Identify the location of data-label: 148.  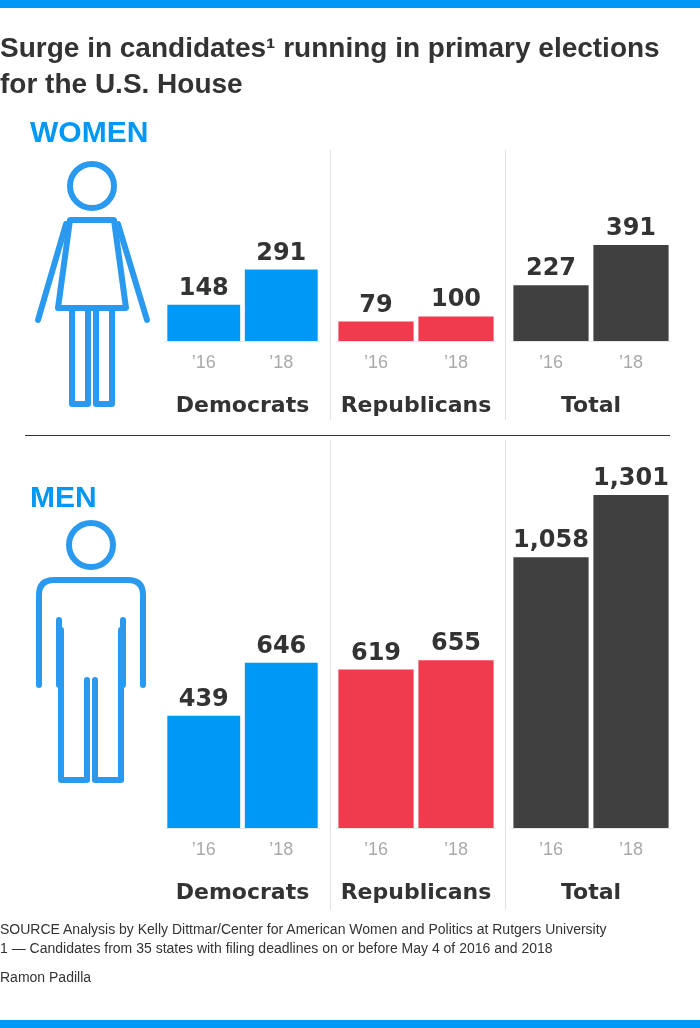
(203, 286).